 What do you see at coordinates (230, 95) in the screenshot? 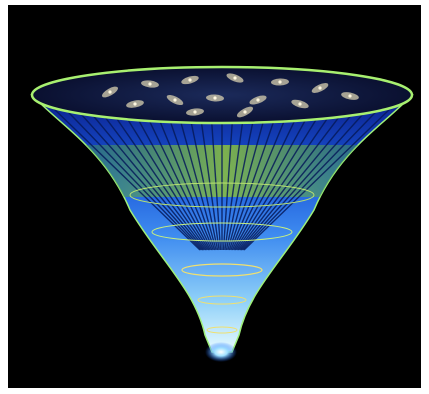
I see `galaxies` at bounding box center [230, 95].